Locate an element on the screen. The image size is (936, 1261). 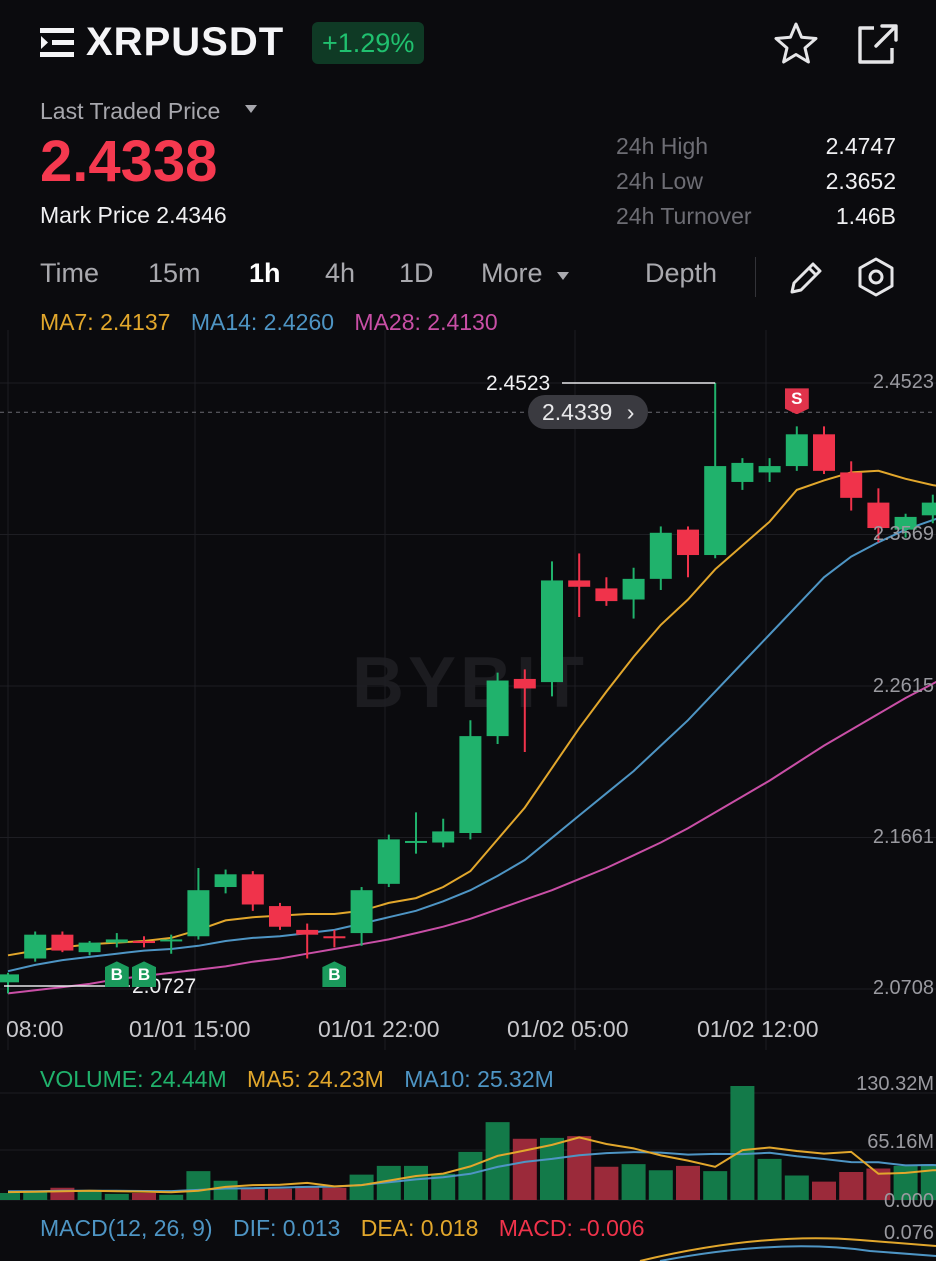
volume-y-tick: 65.16M is located at coordinates (900, 1142).